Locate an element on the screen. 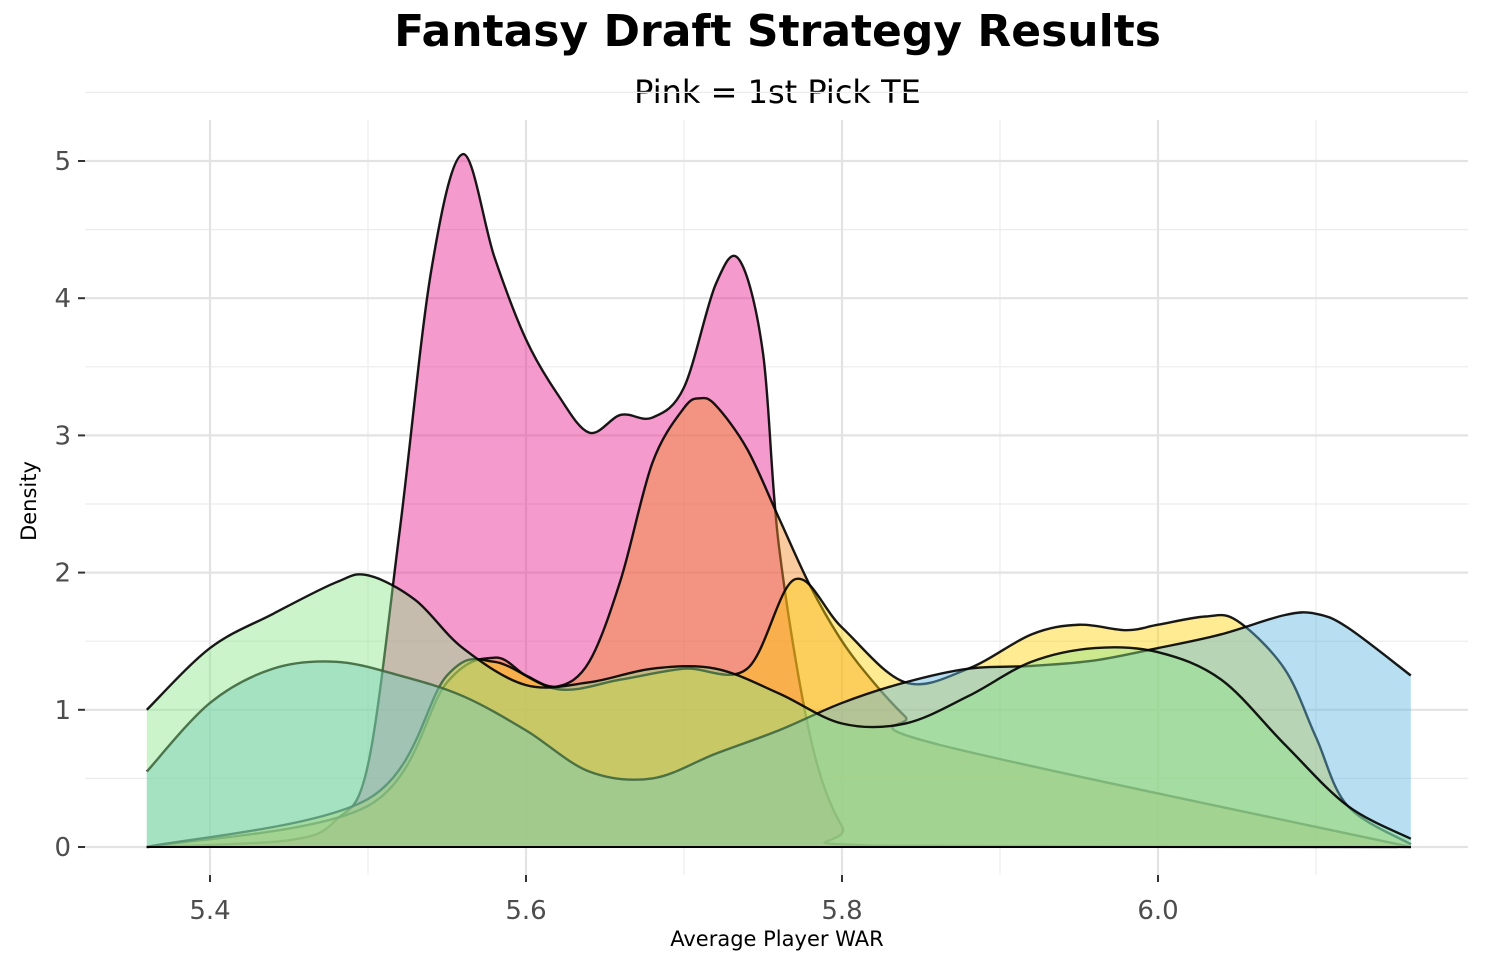  y-tick-label: 1 is located at coordinates (62, 711).